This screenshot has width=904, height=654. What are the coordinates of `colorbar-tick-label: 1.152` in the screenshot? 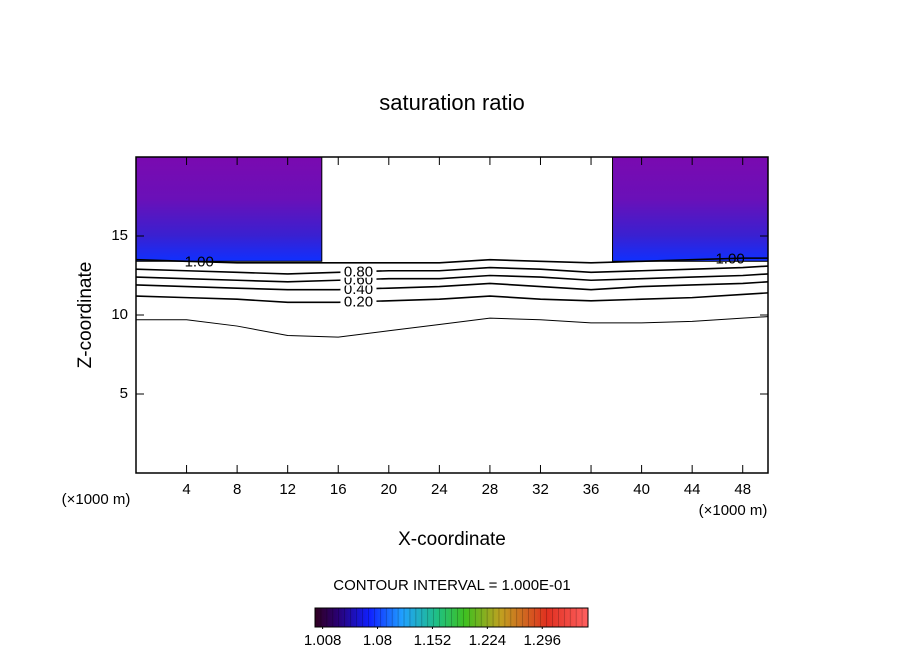 It's located at (433, 640).